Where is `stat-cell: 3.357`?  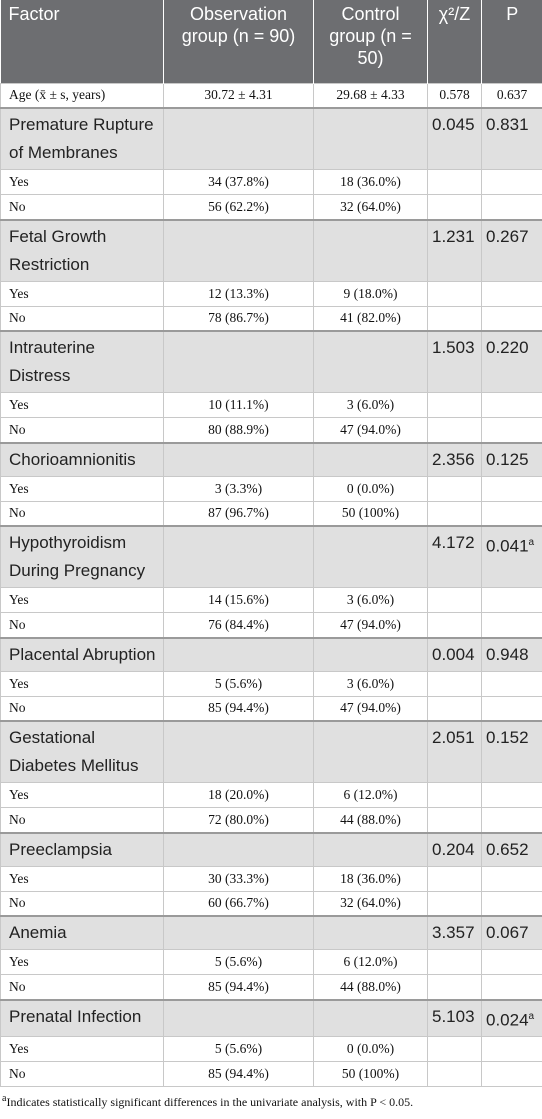
stat-cell: 3.357 is located at coordinates (454, 932).